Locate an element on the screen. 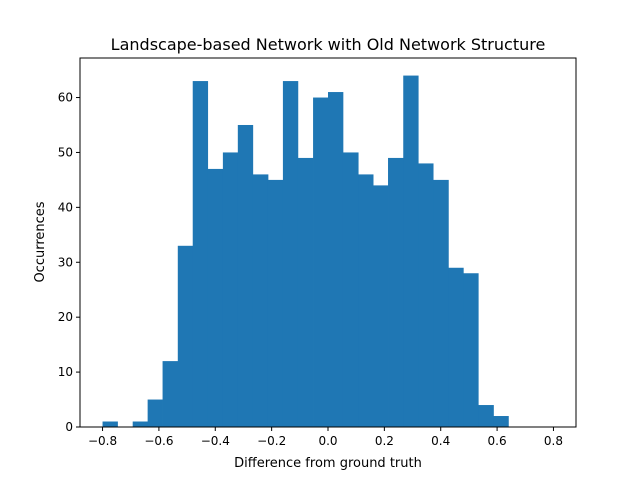  y-tick-label: 30 is located at coordinates (65, 262).